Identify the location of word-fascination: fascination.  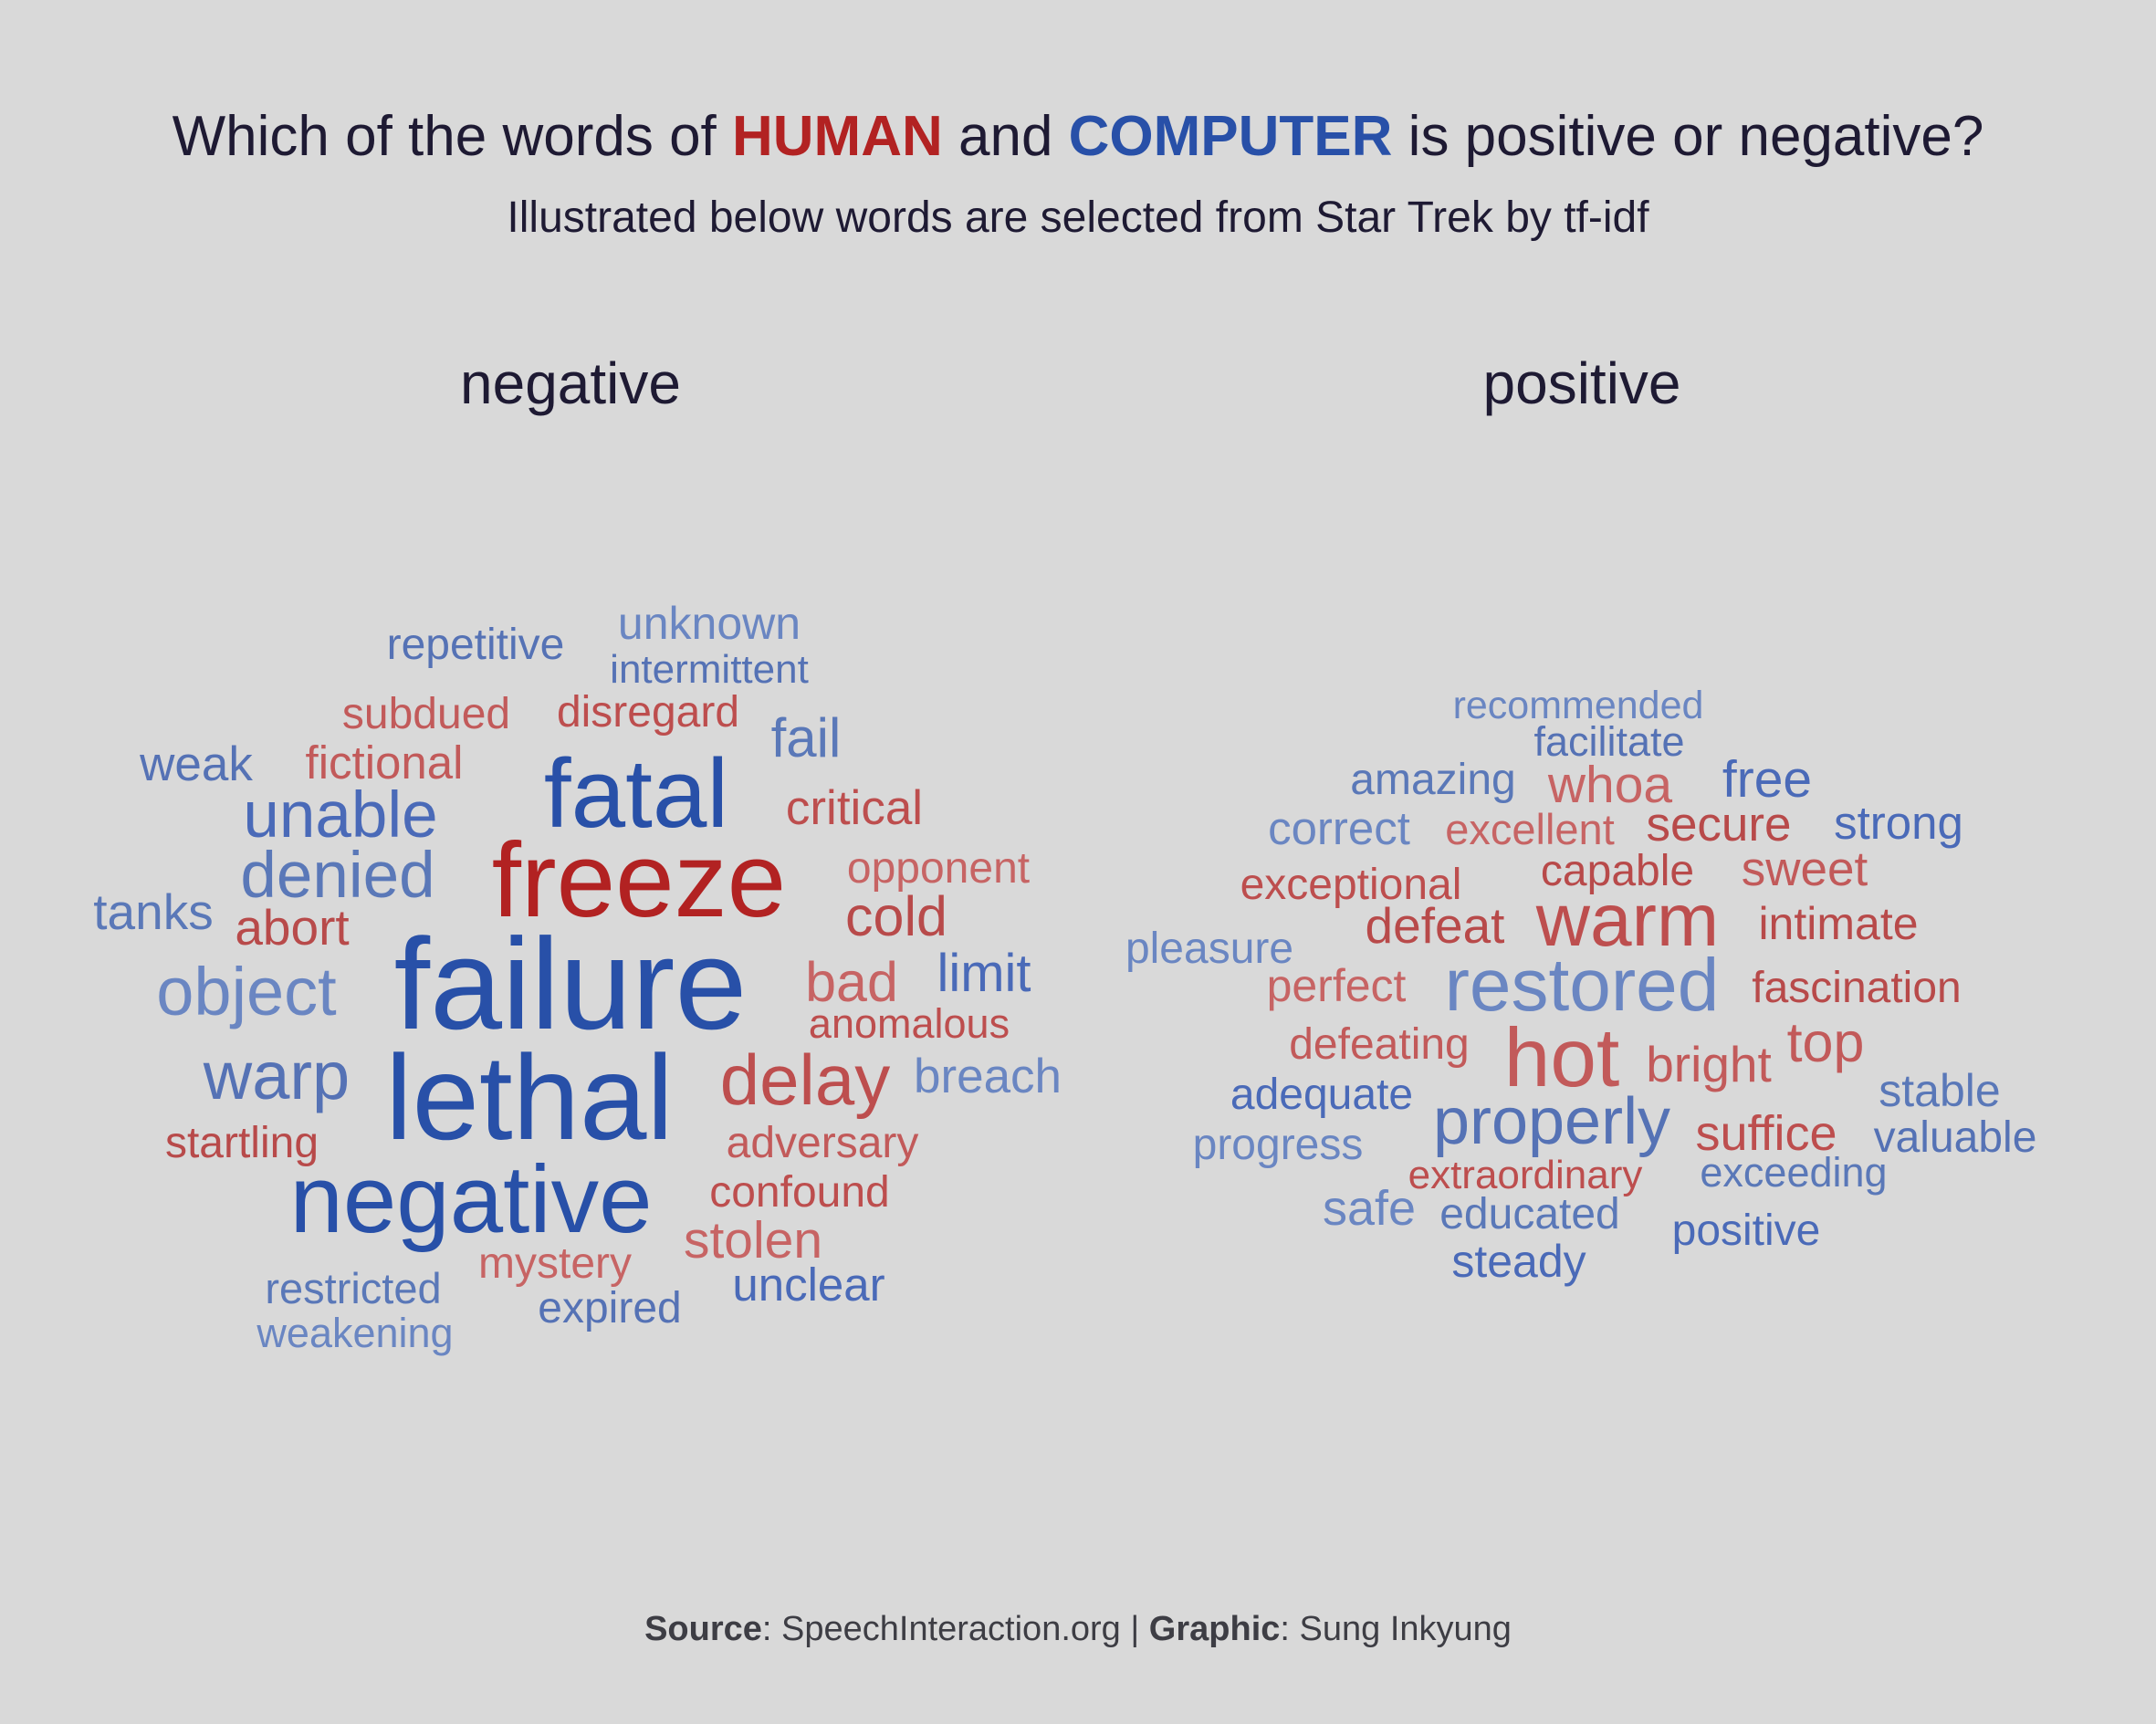
(1856, 988).